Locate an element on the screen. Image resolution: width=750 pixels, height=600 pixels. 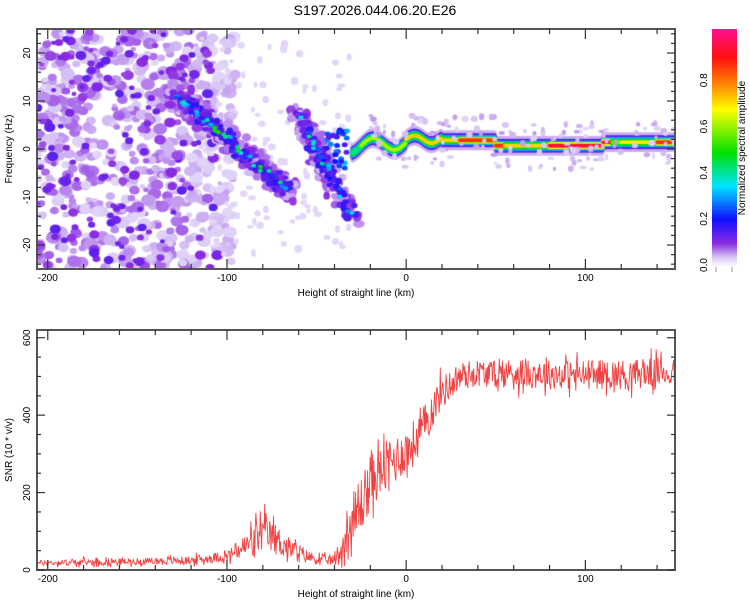
colorbar-tick-label: 0.8 is located at coordinates (704, 80).